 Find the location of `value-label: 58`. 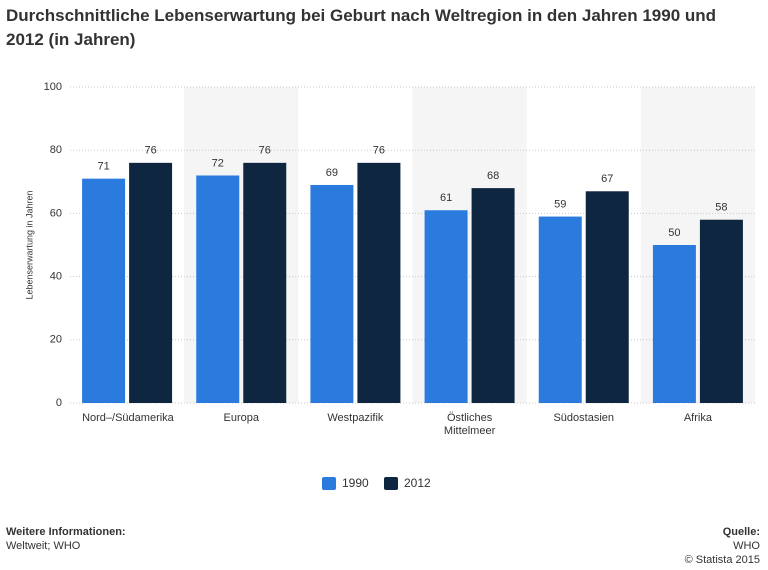

value-label: 58 is located at coordinates (721, 208).